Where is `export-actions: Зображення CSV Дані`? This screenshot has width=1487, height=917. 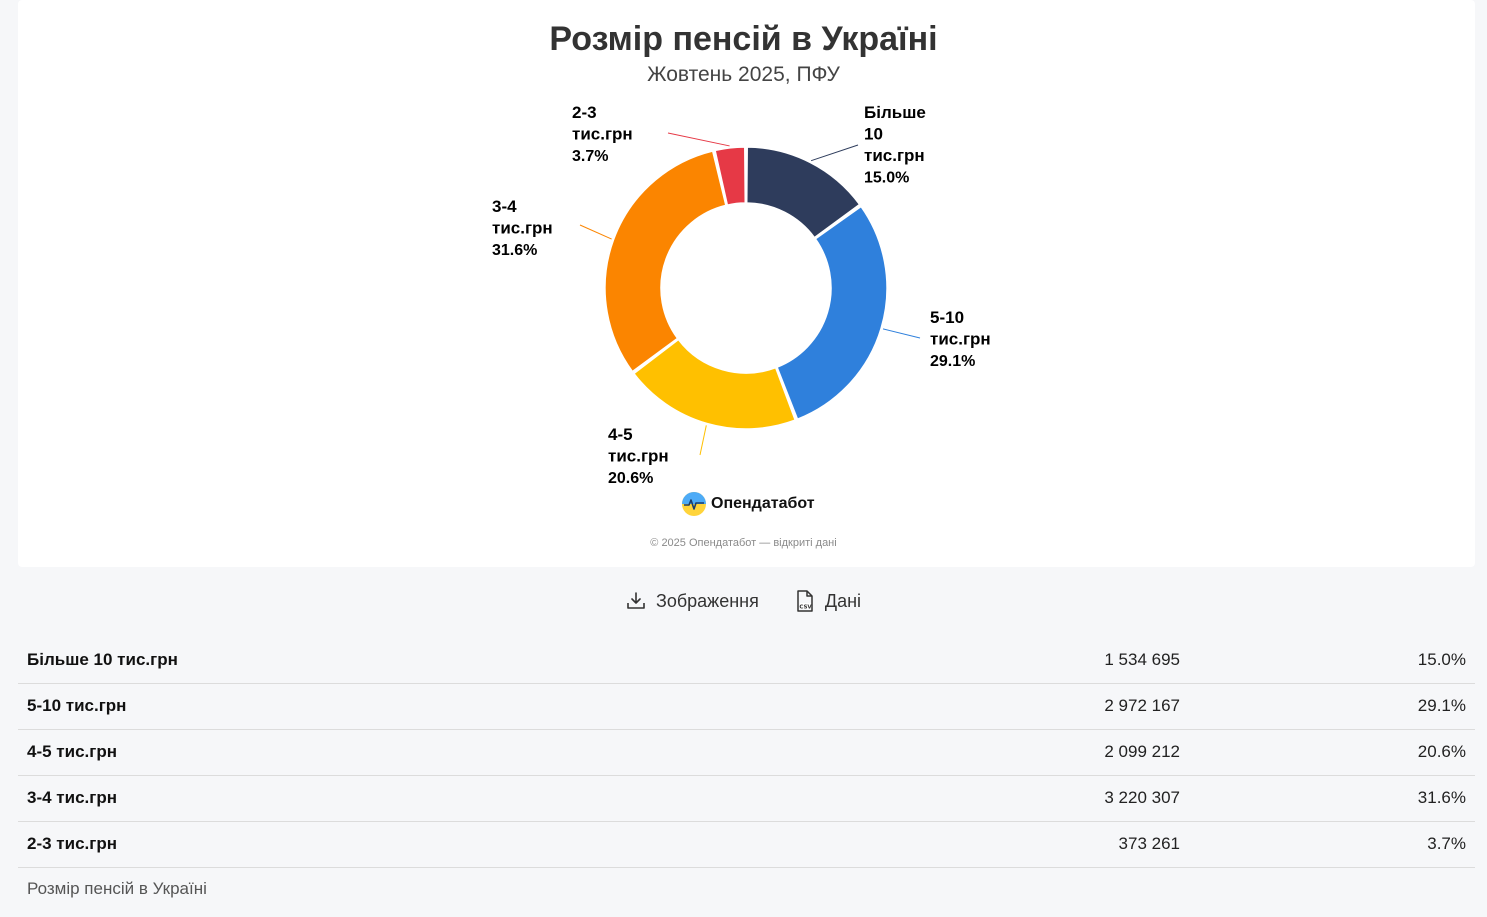 export-actions: Зображення CSV Дані is located at coordinates (743, 601).